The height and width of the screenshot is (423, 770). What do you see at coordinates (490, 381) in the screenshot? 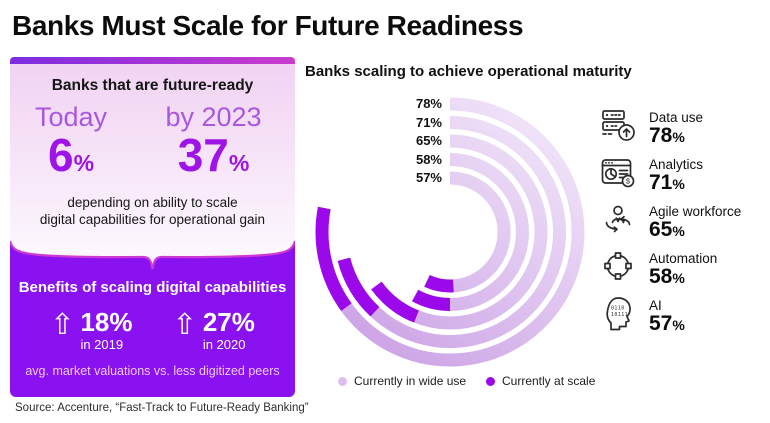
I see `legend-dot-at-scale` at bounding box center [490, 381].